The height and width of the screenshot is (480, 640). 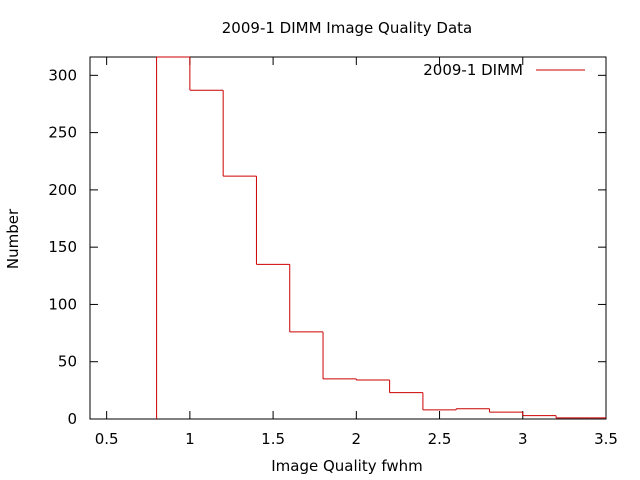 What do you see at coordinates (62, 190) in the screenshot?
I see `y-tick-label: 200` at bounding box center [62, 190].